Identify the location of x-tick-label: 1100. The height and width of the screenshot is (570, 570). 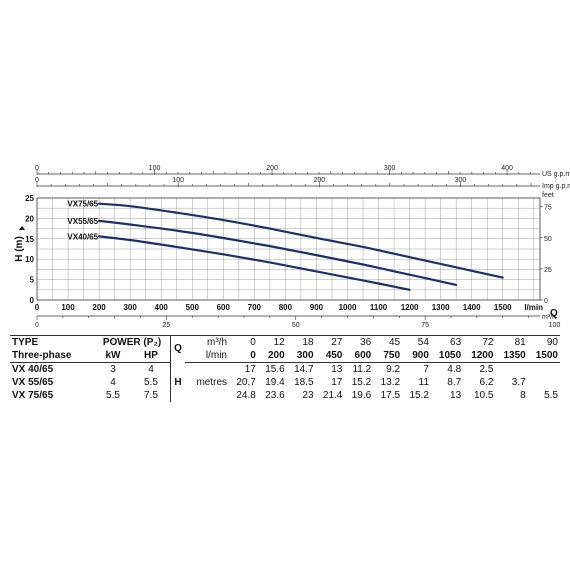
(379, 307).